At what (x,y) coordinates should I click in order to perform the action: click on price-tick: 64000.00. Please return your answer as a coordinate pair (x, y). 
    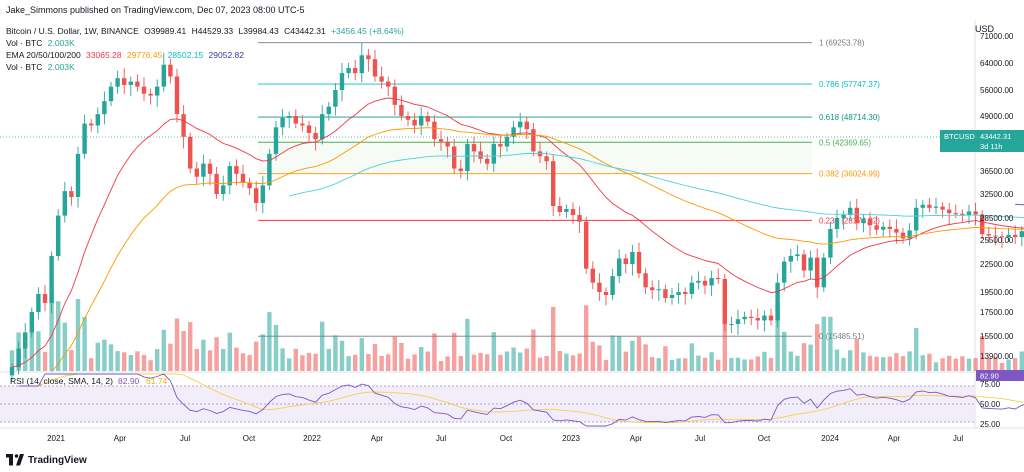
    Looking at the image, I should click on (997, 63).